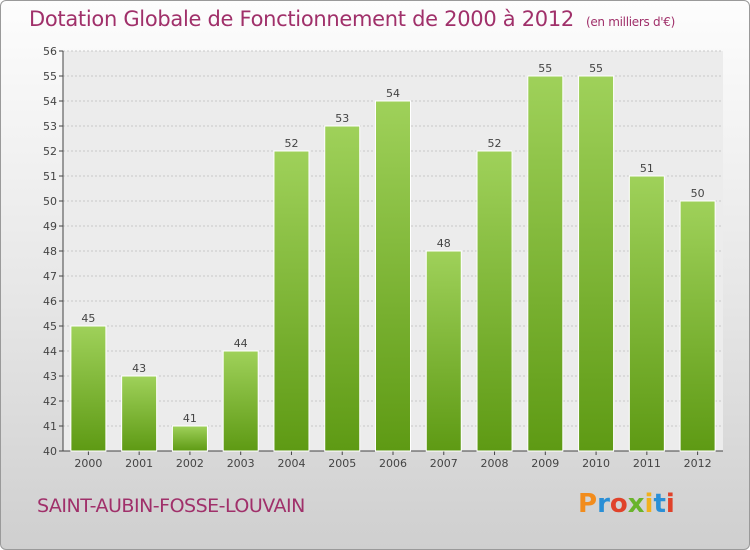 The image size is (750, 550). Describe the element at coordinates (698, 463) in the screenshot. I see `x-tick-label: 2012` at that location.